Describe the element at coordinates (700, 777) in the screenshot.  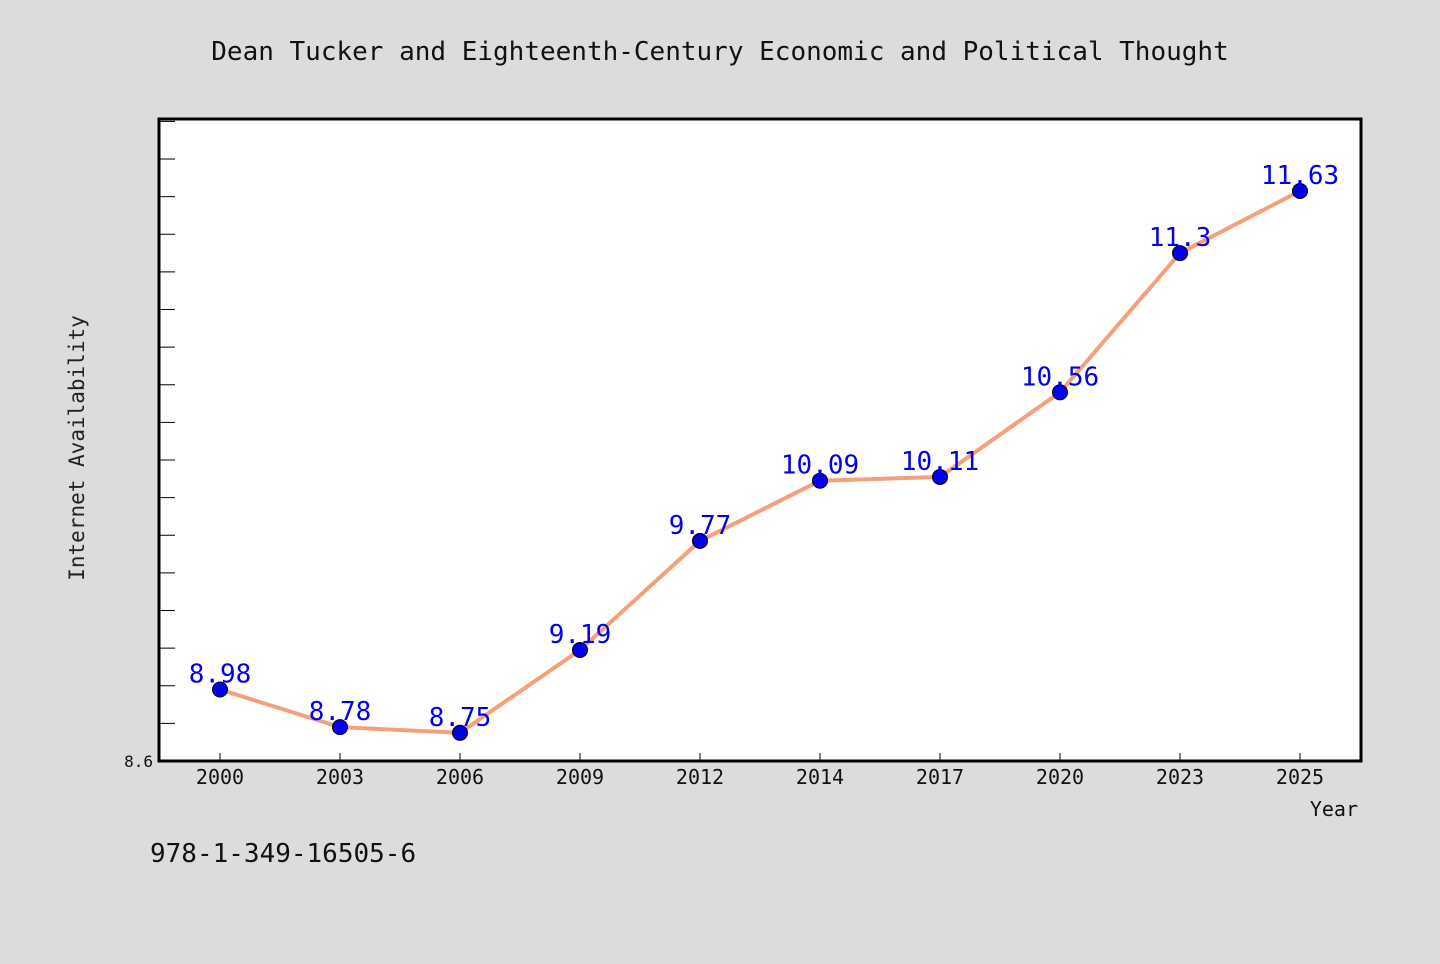
I see `x-tick-label: 2012` at that location.